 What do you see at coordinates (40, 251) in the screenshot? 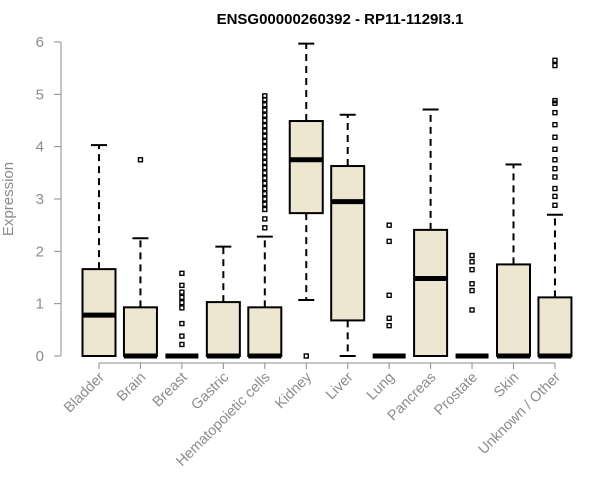
I see `y-tick-label: 2` at bounding box center [40, 251].